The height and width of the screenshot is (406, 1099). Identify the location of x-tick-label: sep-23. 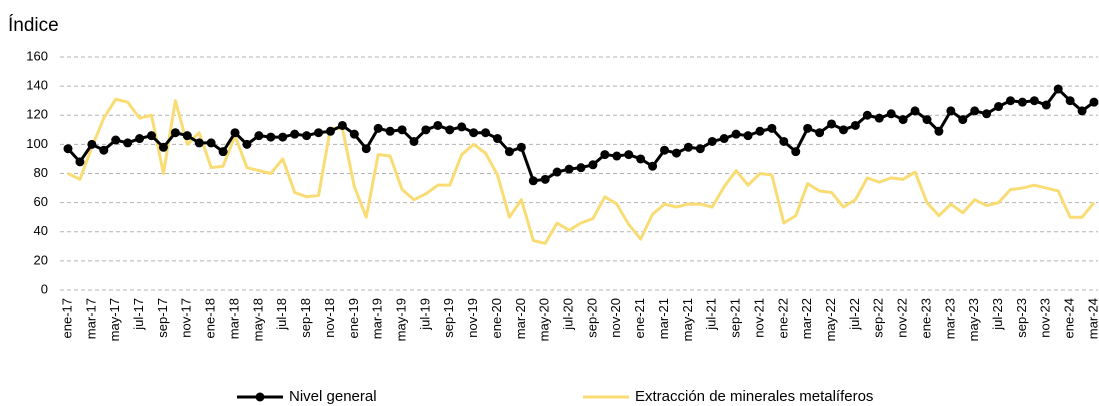
(1021, 318).